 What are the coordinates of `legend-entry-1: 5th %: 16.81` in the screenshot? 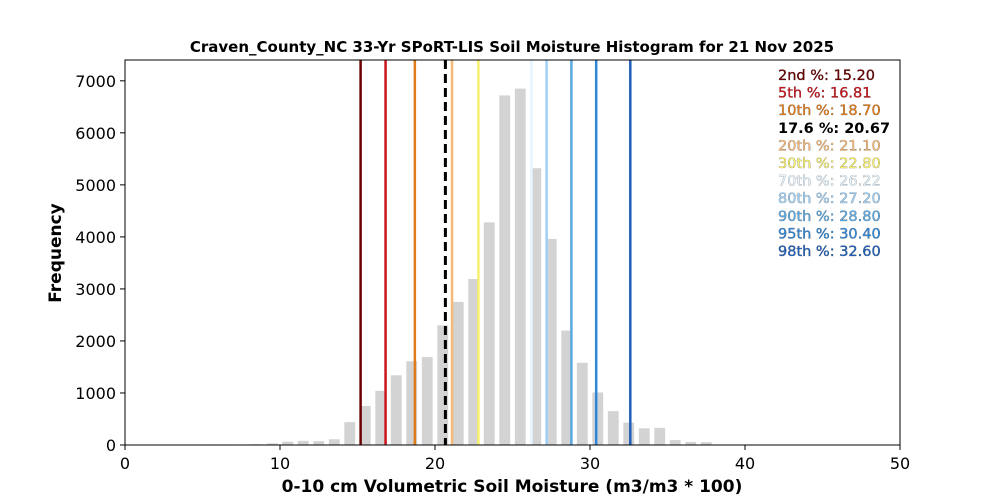 It's located at (825, 94).